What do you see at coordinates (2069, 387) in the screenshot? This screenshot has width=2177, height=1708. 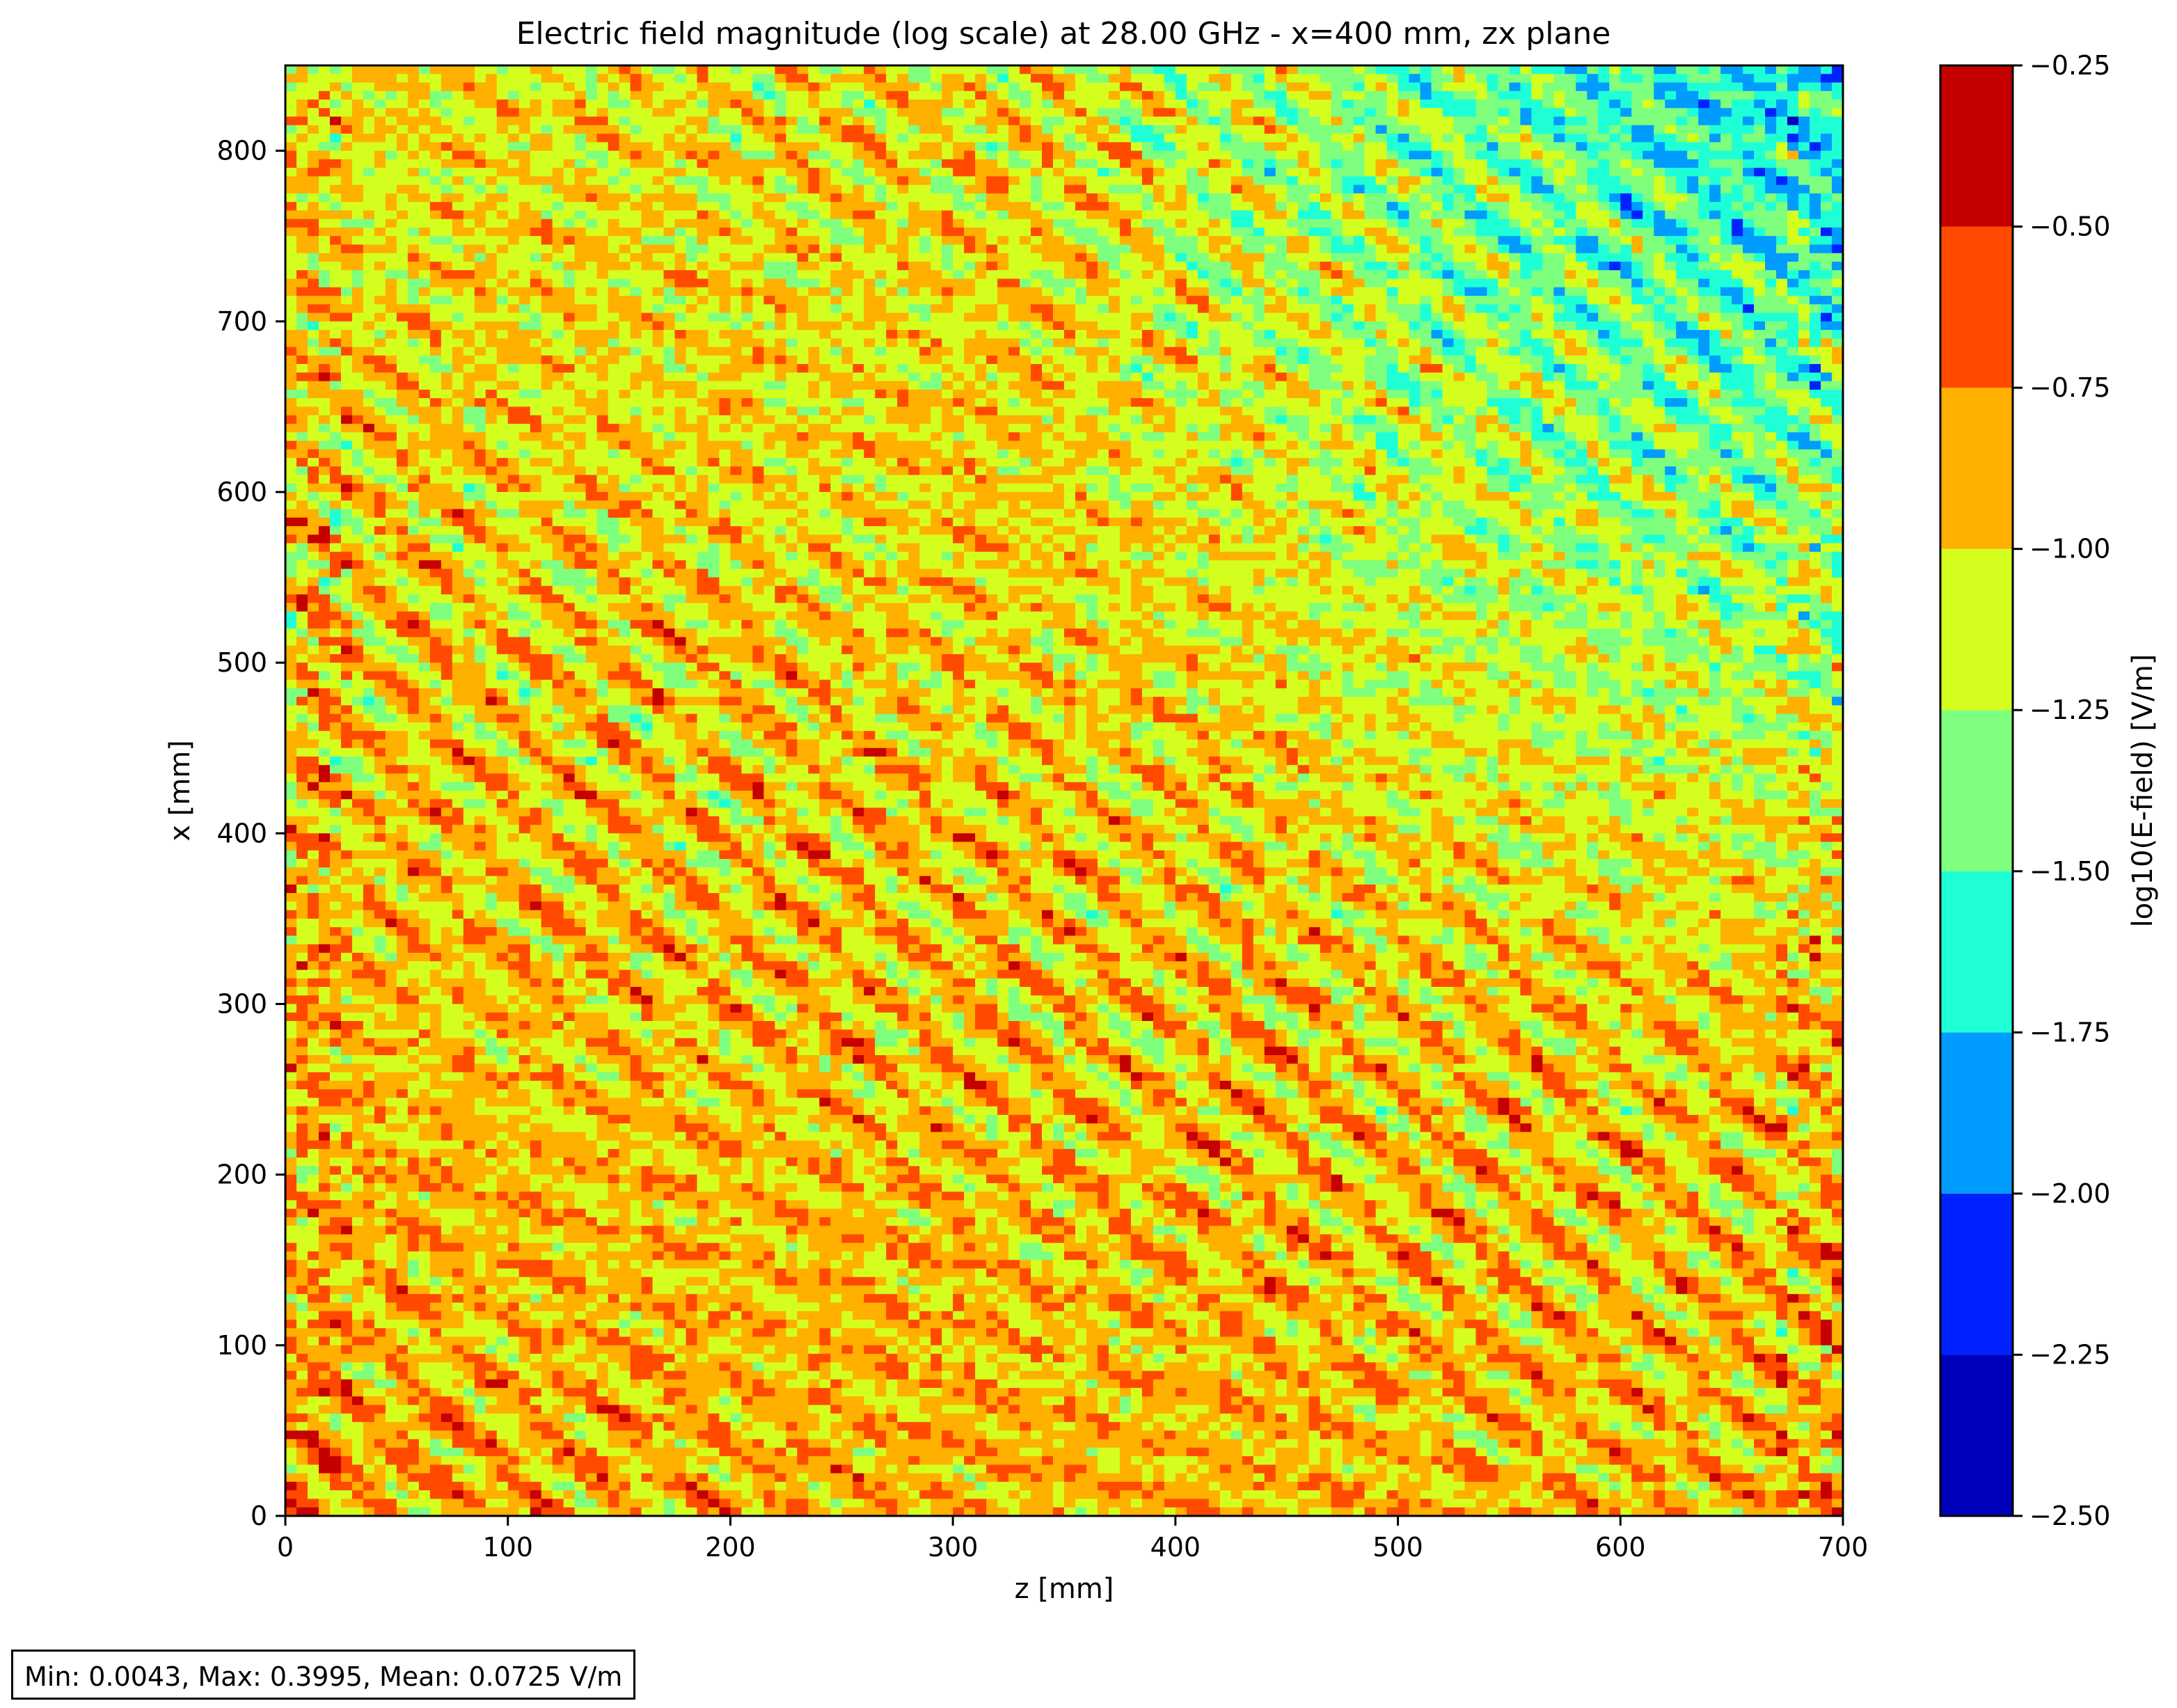 I see `colorbar-tick-label: −0.75` at bounding box center [2069, 387].